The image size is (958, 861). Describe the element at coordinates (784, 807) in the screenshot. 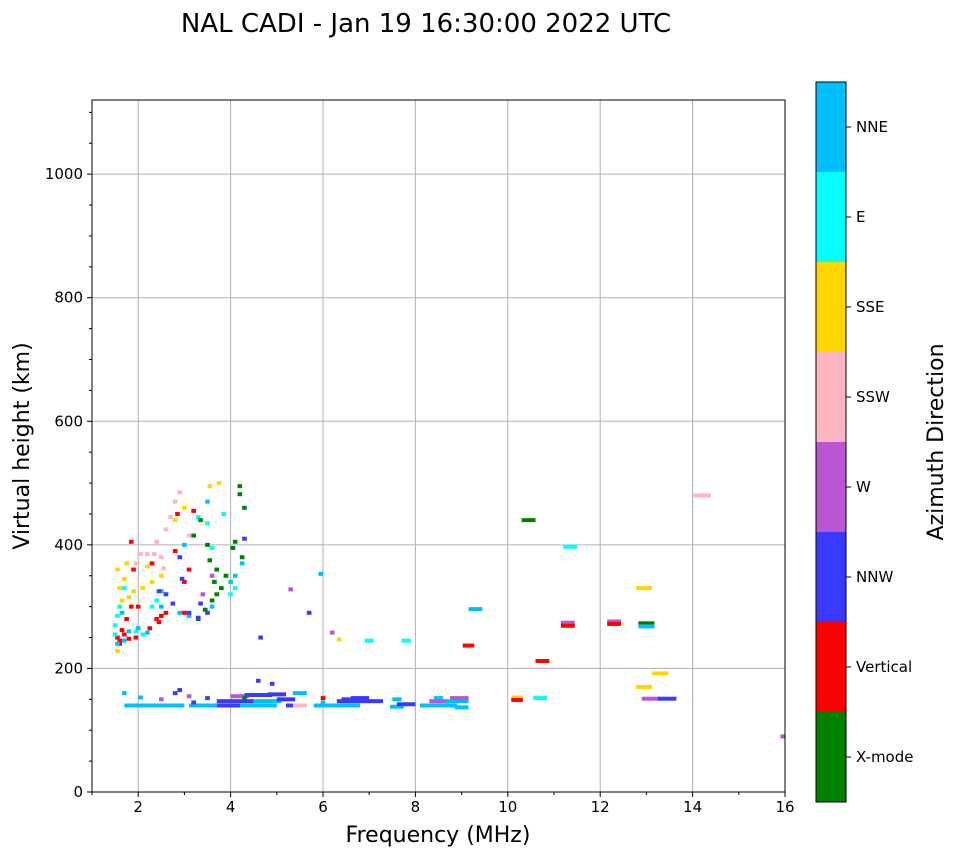

I see `x-tick-label: 16` at that location.